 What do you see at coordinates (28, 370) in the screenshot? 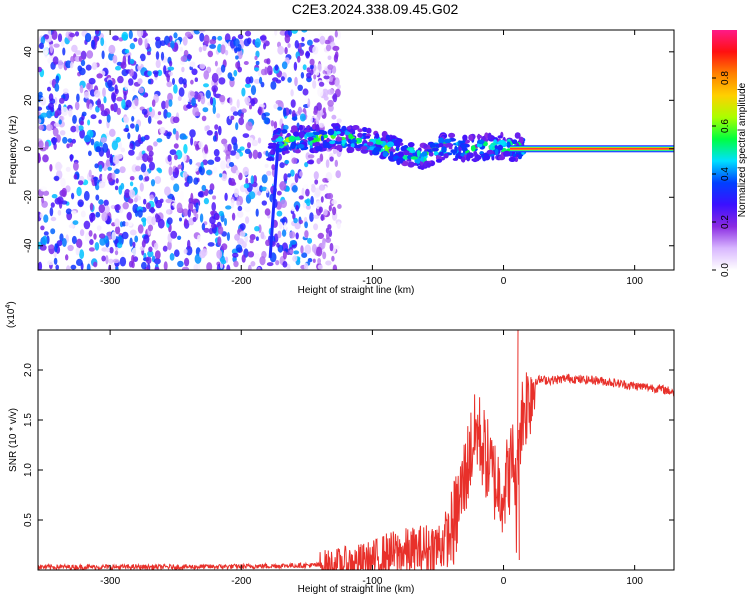
I see `snr-ytick-label: 2.0` at bounding box center [28, 370].